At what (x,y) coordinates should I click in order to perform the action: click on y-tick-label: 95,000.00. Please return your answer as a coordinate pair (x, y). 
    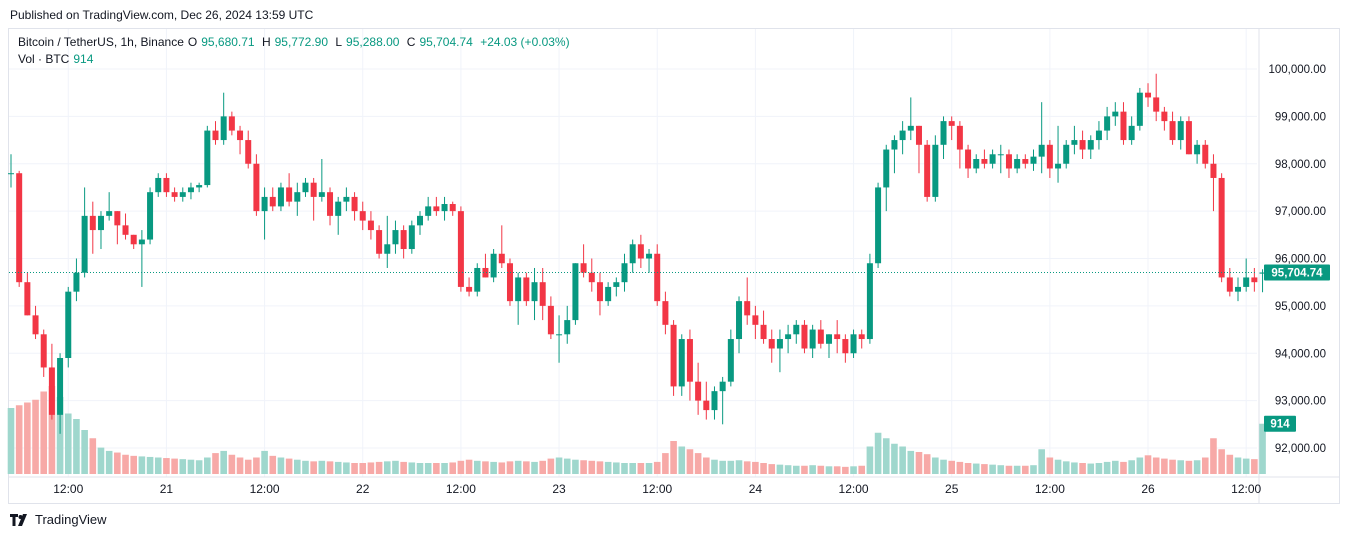
    Looking at the image, I should click on (1300, 307).